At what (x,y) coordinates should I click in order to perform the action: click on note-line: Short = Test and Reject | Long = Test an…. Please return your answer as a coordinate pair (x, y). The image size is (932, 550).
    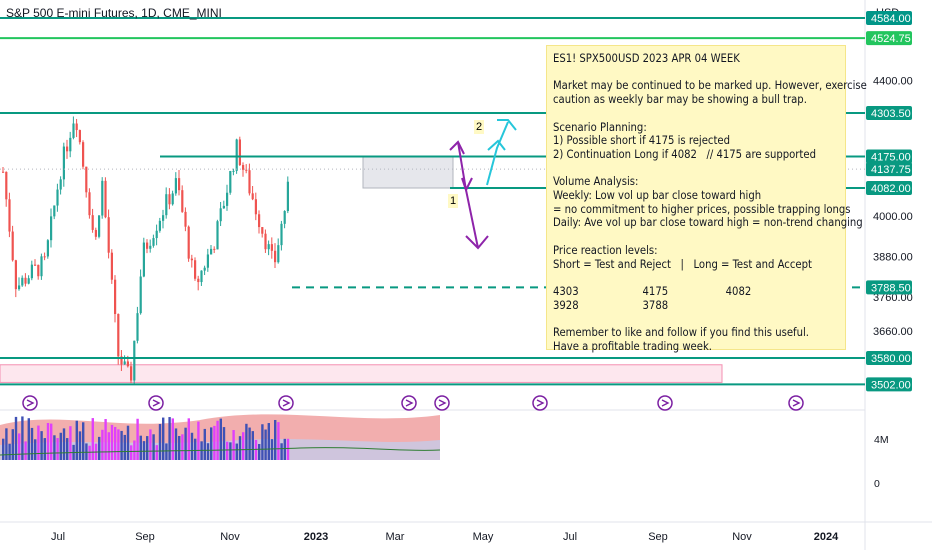
    Looking at the image, I should click on (682, 264).